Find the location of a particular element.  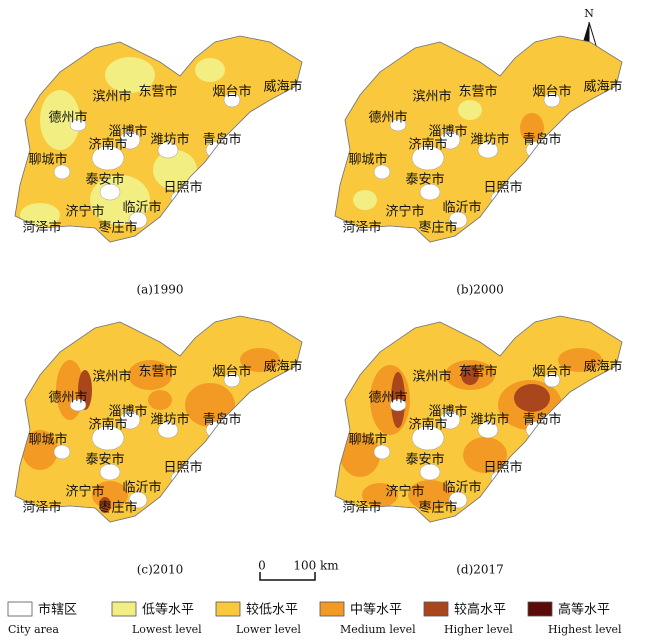

scale-distance: 100 km is located at coordinates (316, 566).